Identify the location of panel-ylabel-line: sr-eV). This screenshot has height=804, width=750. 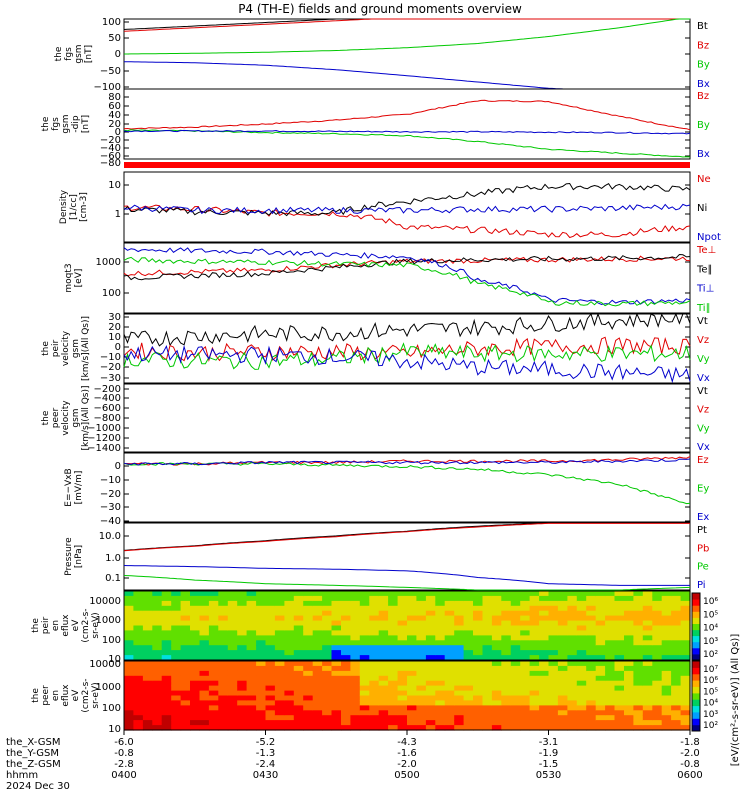
(96, 695).